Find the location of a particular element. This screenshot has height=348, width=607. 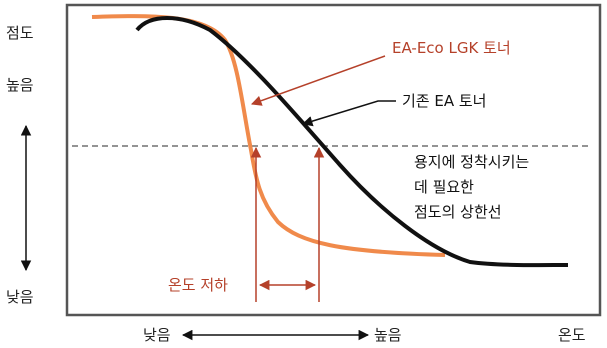

new-toner-callout-arrow is located at coordinates (318, 80).